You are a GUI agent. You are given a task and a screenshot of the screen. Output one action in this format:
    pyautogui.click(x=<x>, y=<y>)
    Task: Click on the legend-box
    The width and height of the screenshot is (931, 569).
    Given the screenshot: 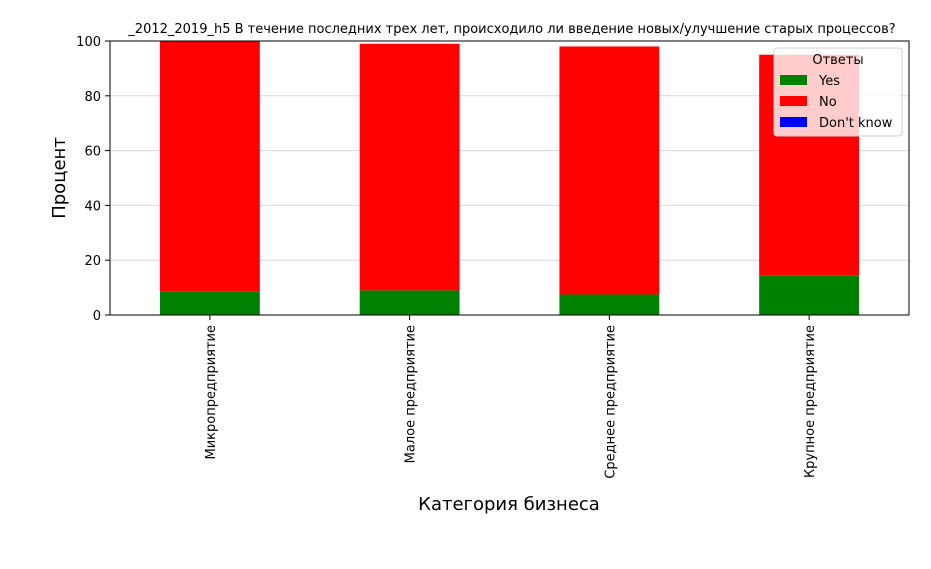 What is the action you would take?
    pyautogui.click(x=838, y=92)
    